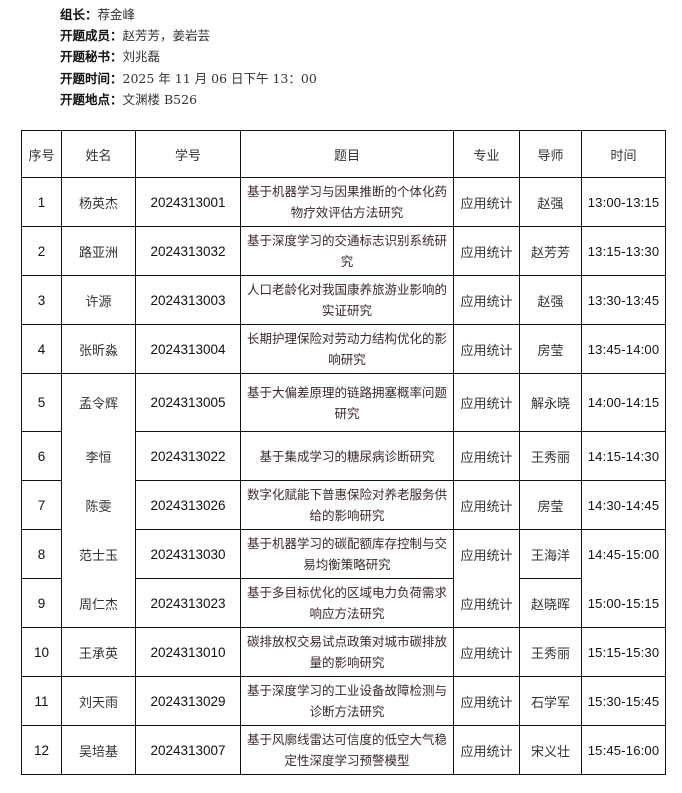 The width and height of the screenshot is (682, 793). Describe the element at coordinates (347, 750) in the screenshot. I see `thesis-topic: 基于风廓线雷达可信度的低空大气稳定性深度学习预警模型` at that location.